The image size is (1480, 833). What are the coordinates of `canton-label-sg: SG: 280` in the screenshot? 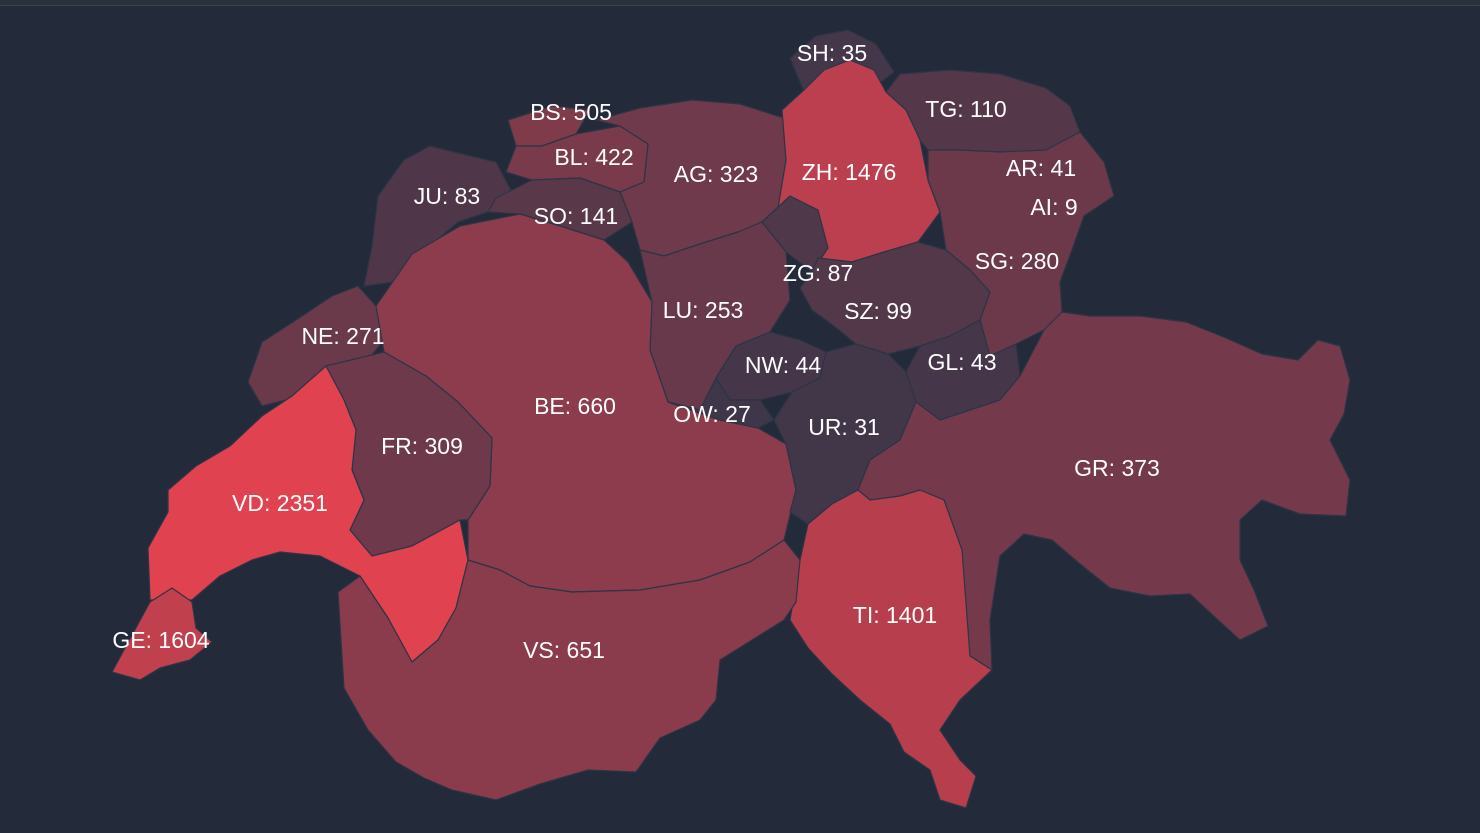 It's located at (1017, 261).